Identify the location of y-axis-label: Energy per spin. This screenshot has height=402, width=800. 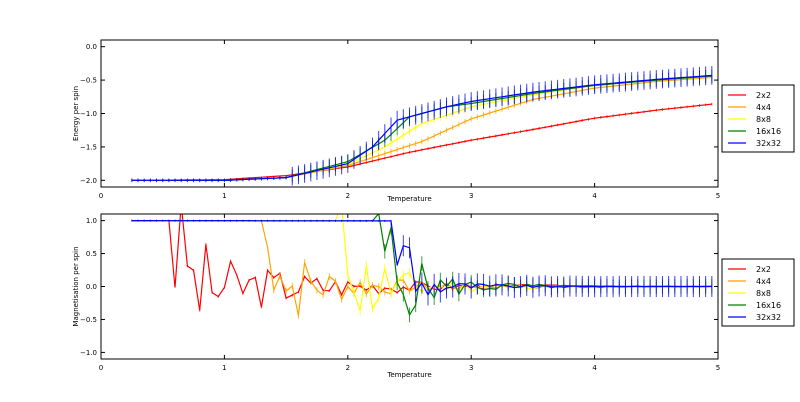
(76, 113).